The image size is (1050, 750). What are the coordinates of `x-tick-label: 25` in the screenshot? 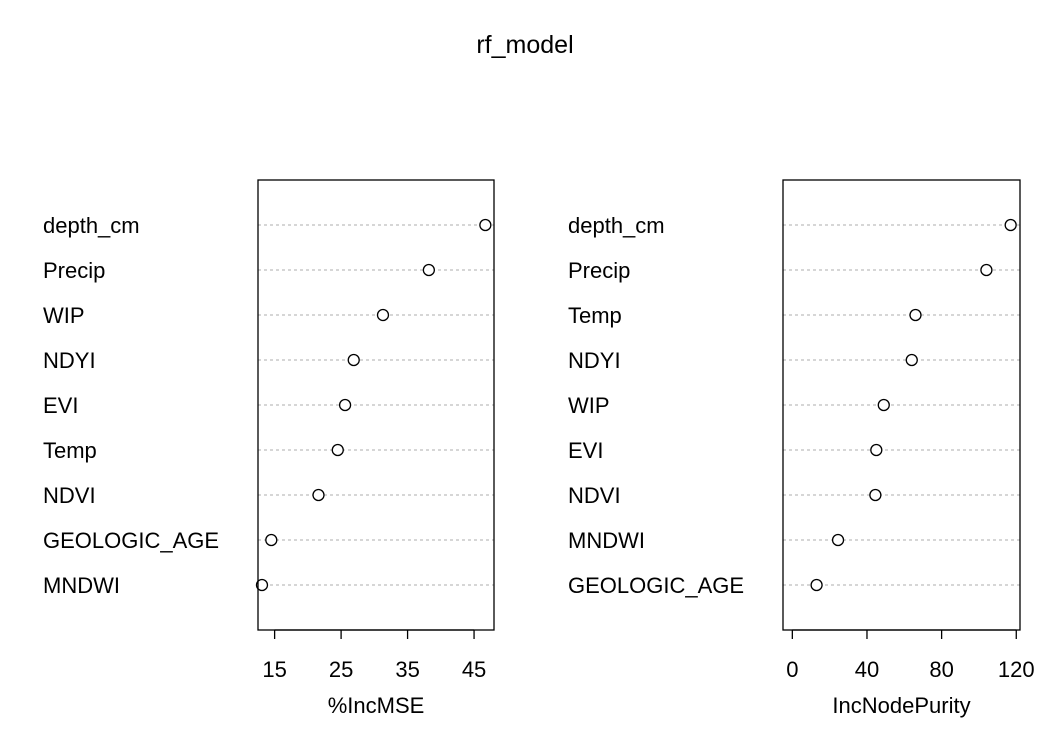 It's located at (341, 669).